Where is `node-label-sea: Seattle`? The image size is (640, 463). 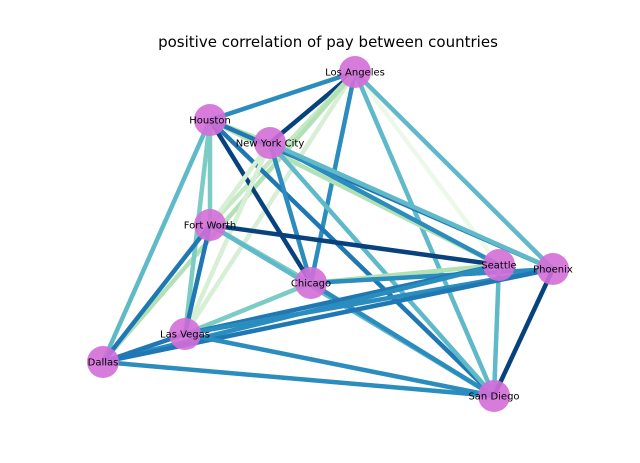 node-label-sea: Seattle is located at coordinates (498, 266).